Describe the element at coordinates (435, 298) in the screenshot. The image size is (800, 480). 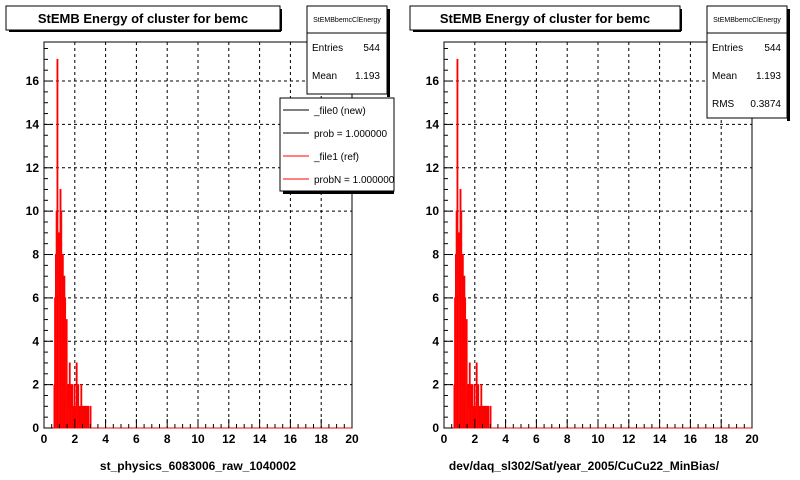
I see `right-y-tick-label: 6` at that location.